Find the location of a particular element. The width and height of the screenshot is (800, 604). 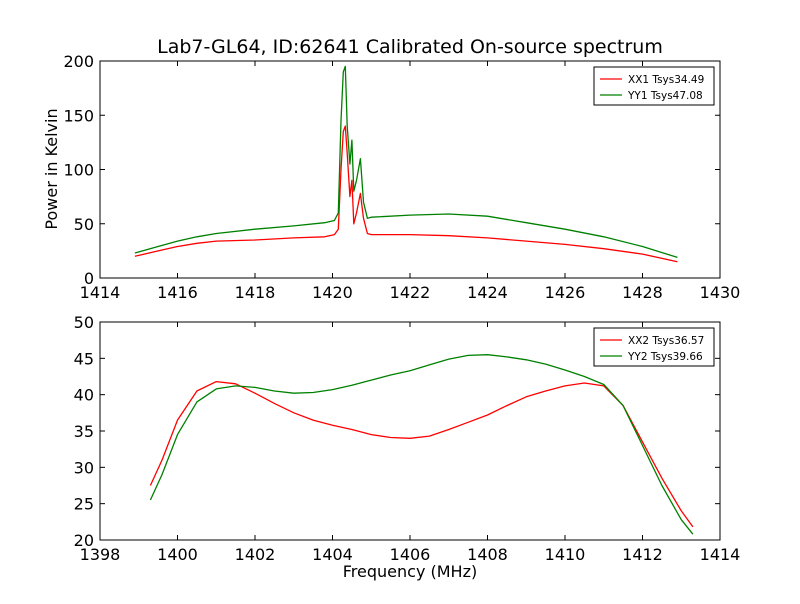

y-tick-label: 35 is located at coordinates (84, 431).